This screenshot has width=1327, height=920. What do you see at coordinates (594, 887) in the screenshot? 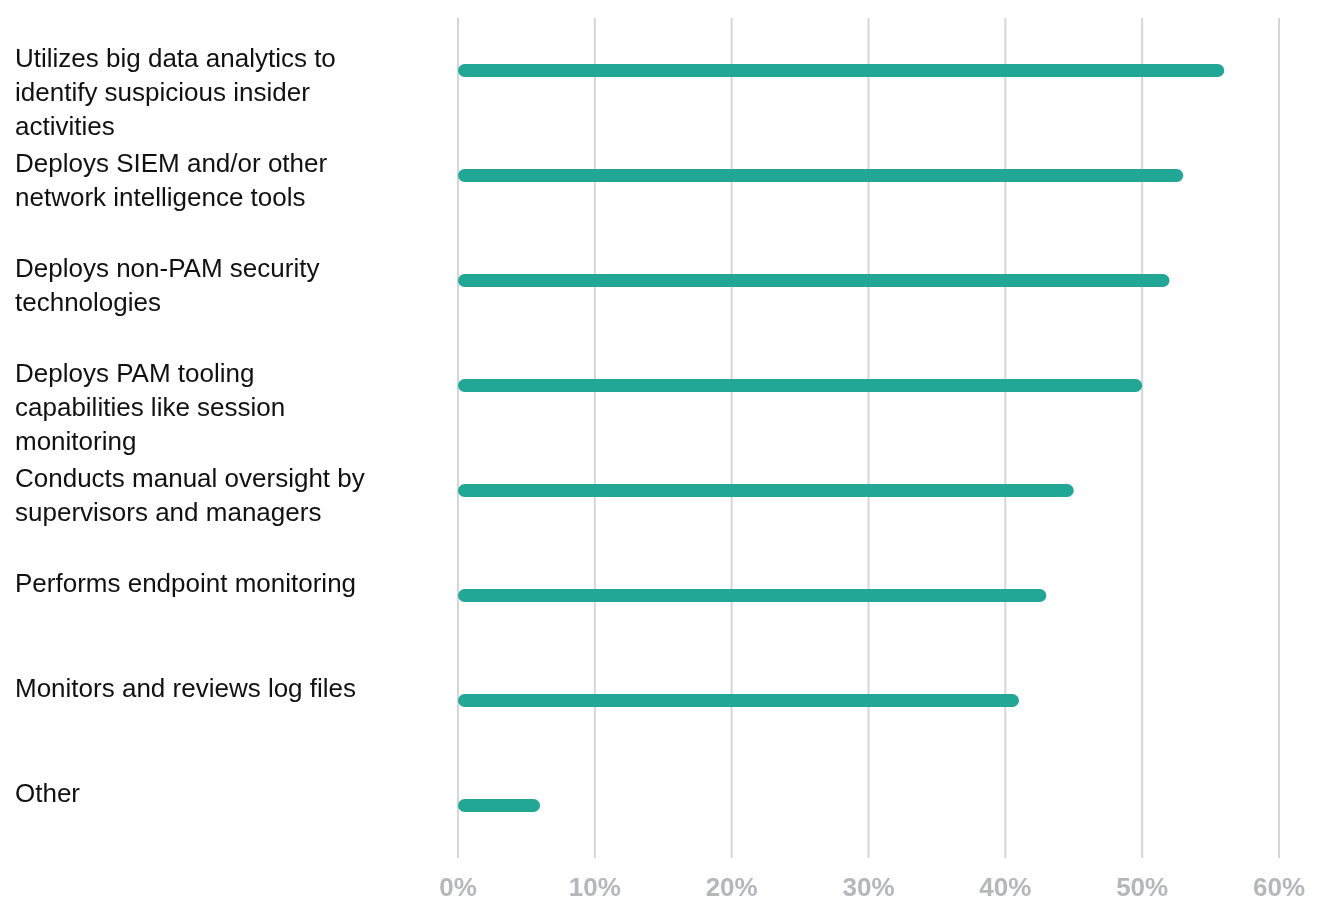
I see `x-tick-label: 10%` at bounding box center [594, 887].